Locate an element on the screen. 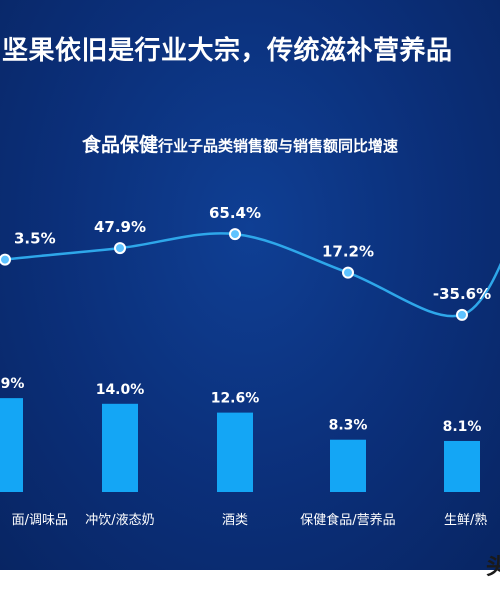  category-label: 生鲜/熟 is located at coordinates (465, 520).